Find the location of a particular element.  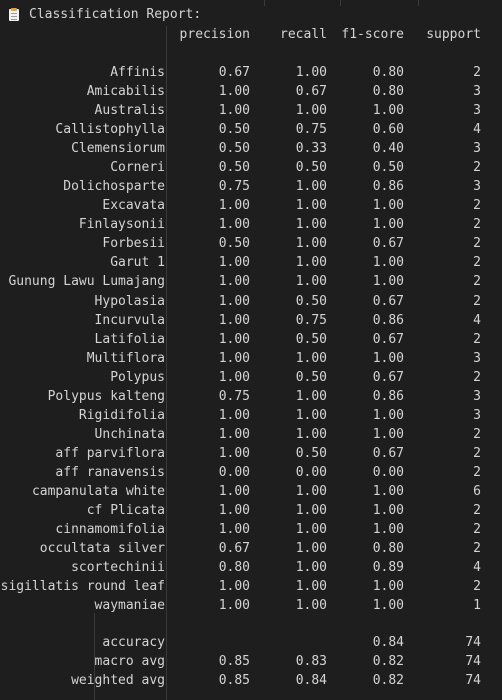

row-label: Incurvula is located at coordinates (129, 320).